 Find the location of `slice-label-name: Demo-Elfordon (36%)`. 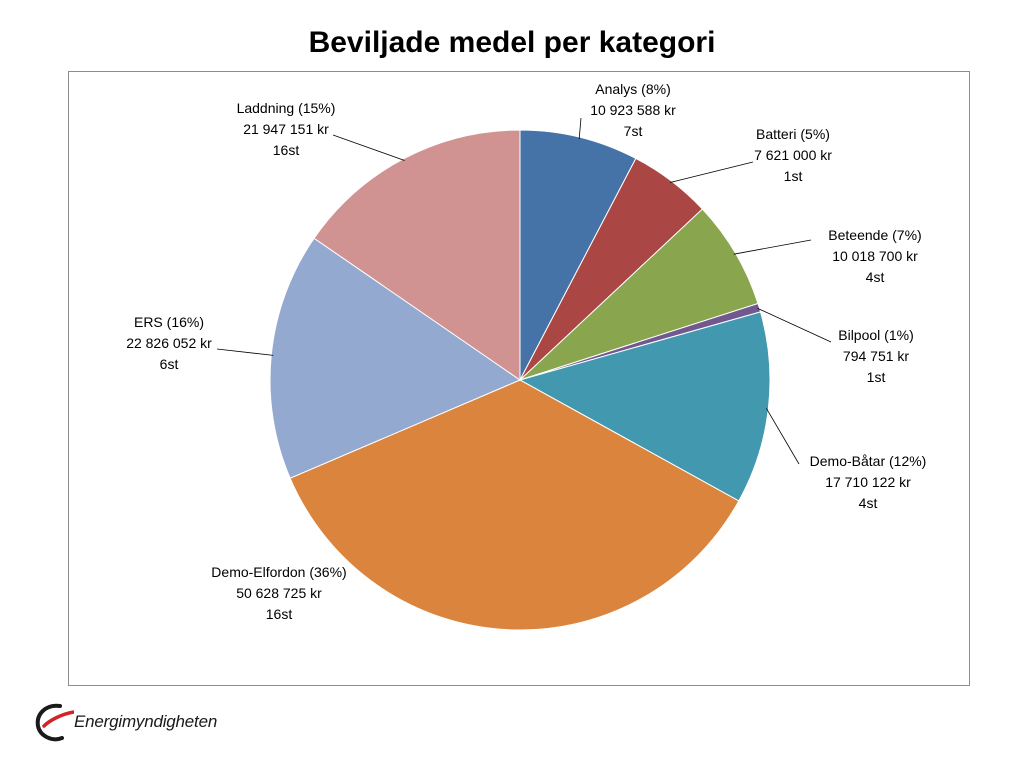

slice-label-name: Demo-Elfordon (36%) is located at coordinates (278, 572).